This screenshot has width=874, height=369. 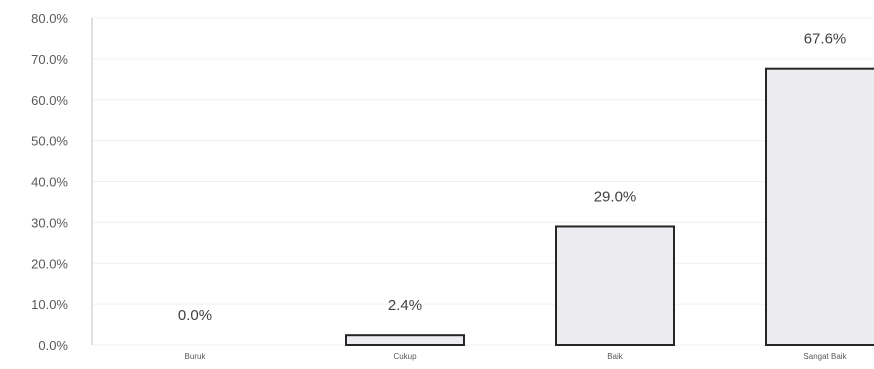 I want to click on y-tick-label: 80.0%, so click(x=49, y=18).